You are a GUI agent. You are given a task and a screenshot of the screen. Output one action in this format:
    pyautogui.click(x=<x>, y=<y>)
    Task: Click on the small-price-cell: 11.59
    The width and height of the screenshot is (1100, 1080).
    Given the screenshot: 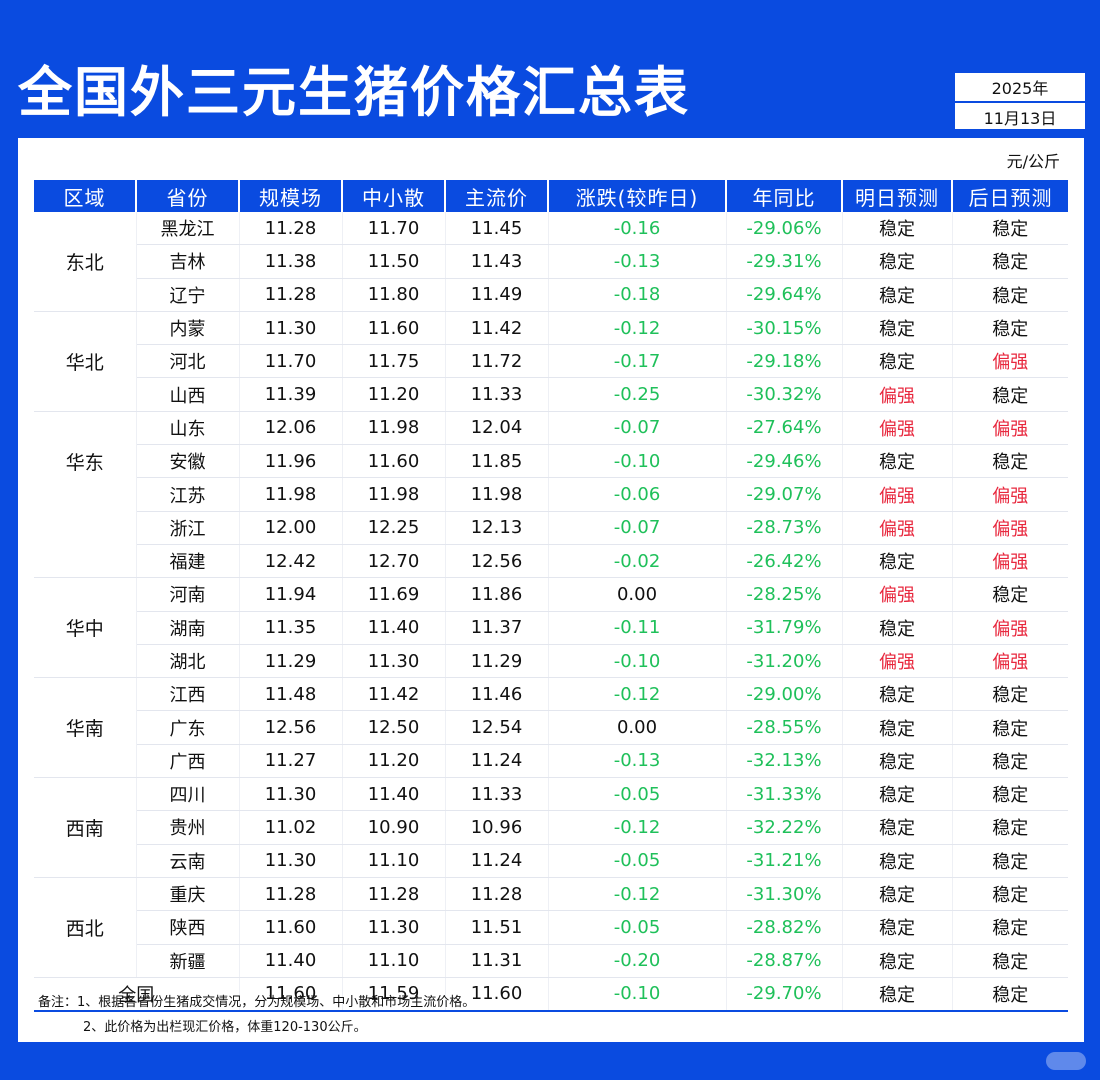 What is the action you would take?
    pyautogui.click(x=394, y=995)
    